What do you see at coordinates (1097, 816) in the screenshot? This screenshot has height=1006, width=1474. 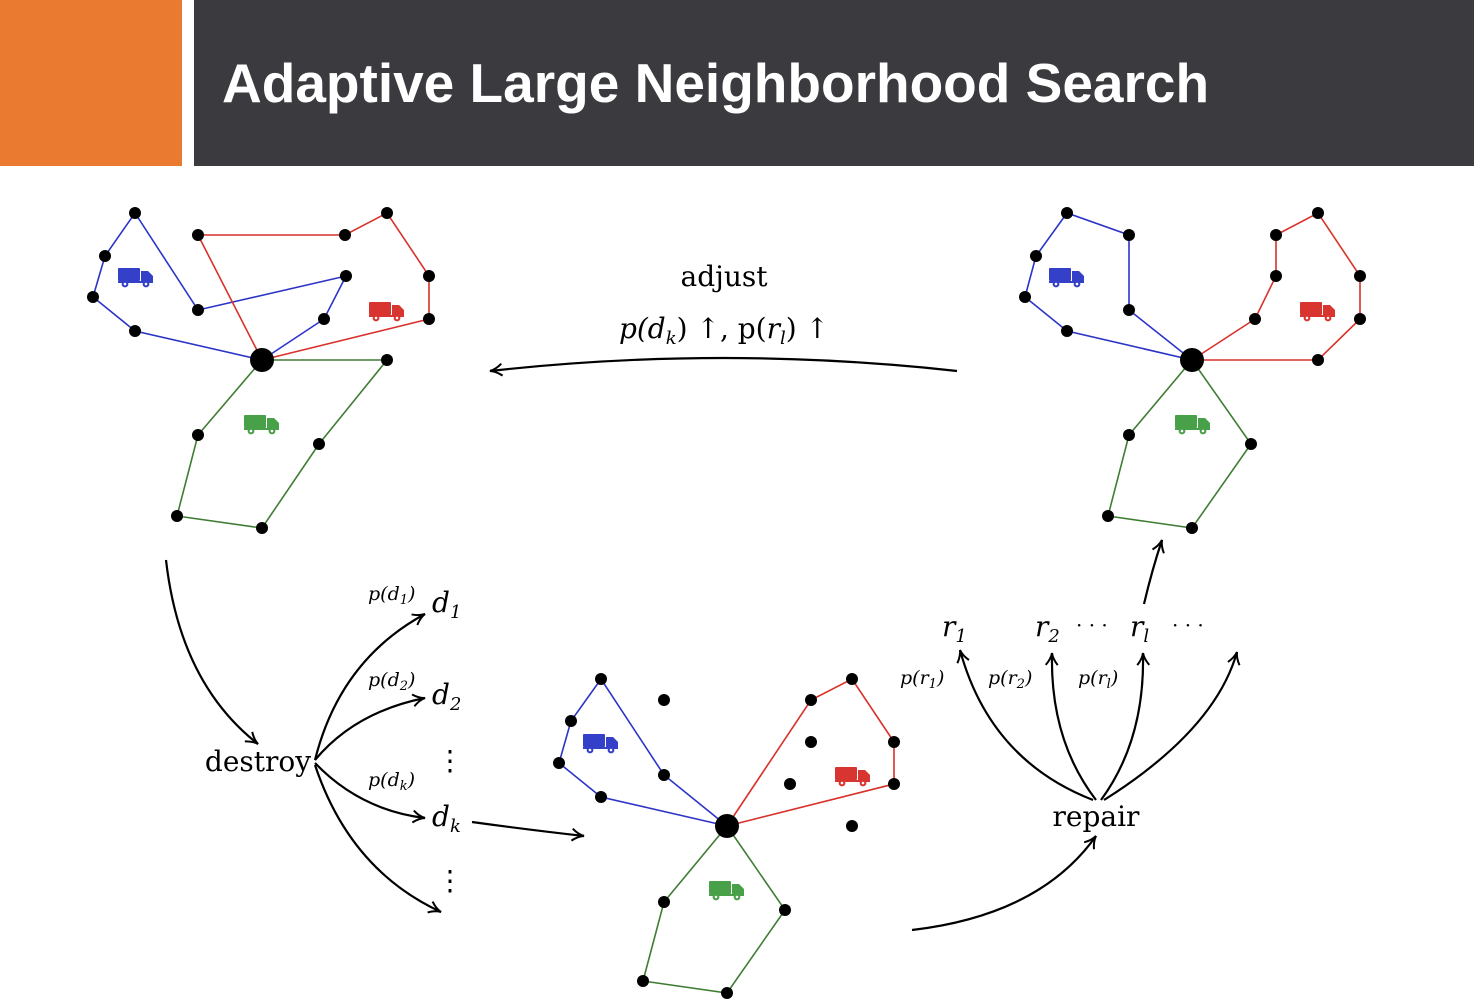 I see `repair-label: repair` at bounding box center [1097, 816].